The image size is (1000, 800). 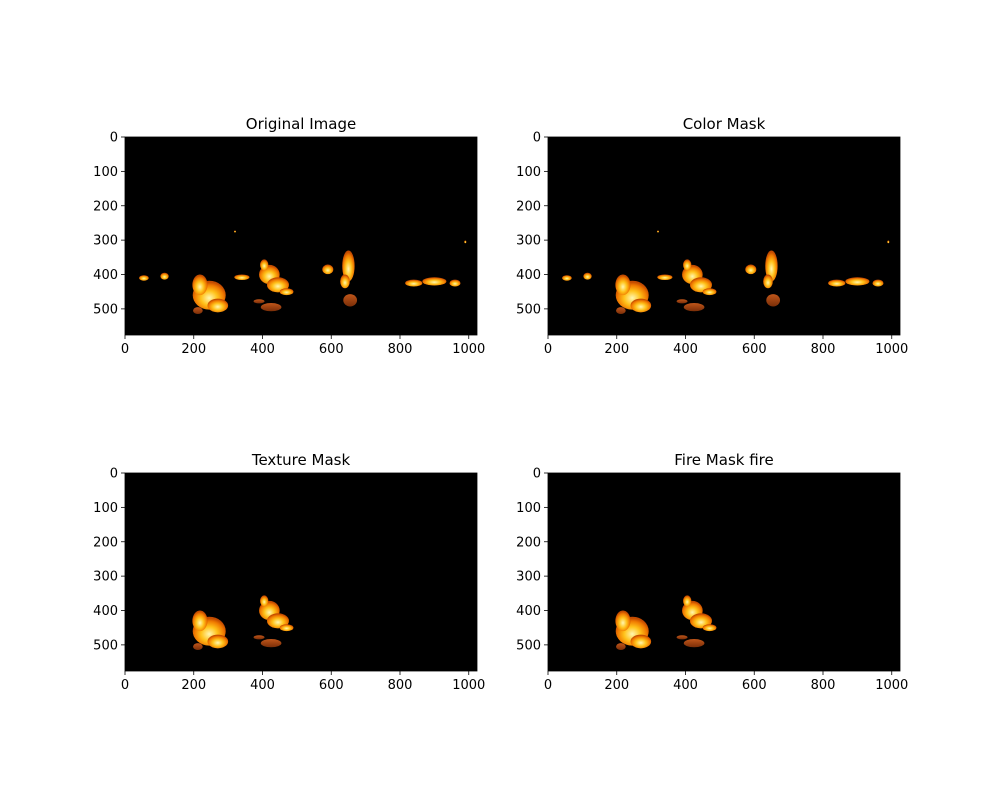 What do you see at coordinates (724, 124) in the screenshot?
I see `subplot-title: Color Mask` at bounding box center [724, 124].